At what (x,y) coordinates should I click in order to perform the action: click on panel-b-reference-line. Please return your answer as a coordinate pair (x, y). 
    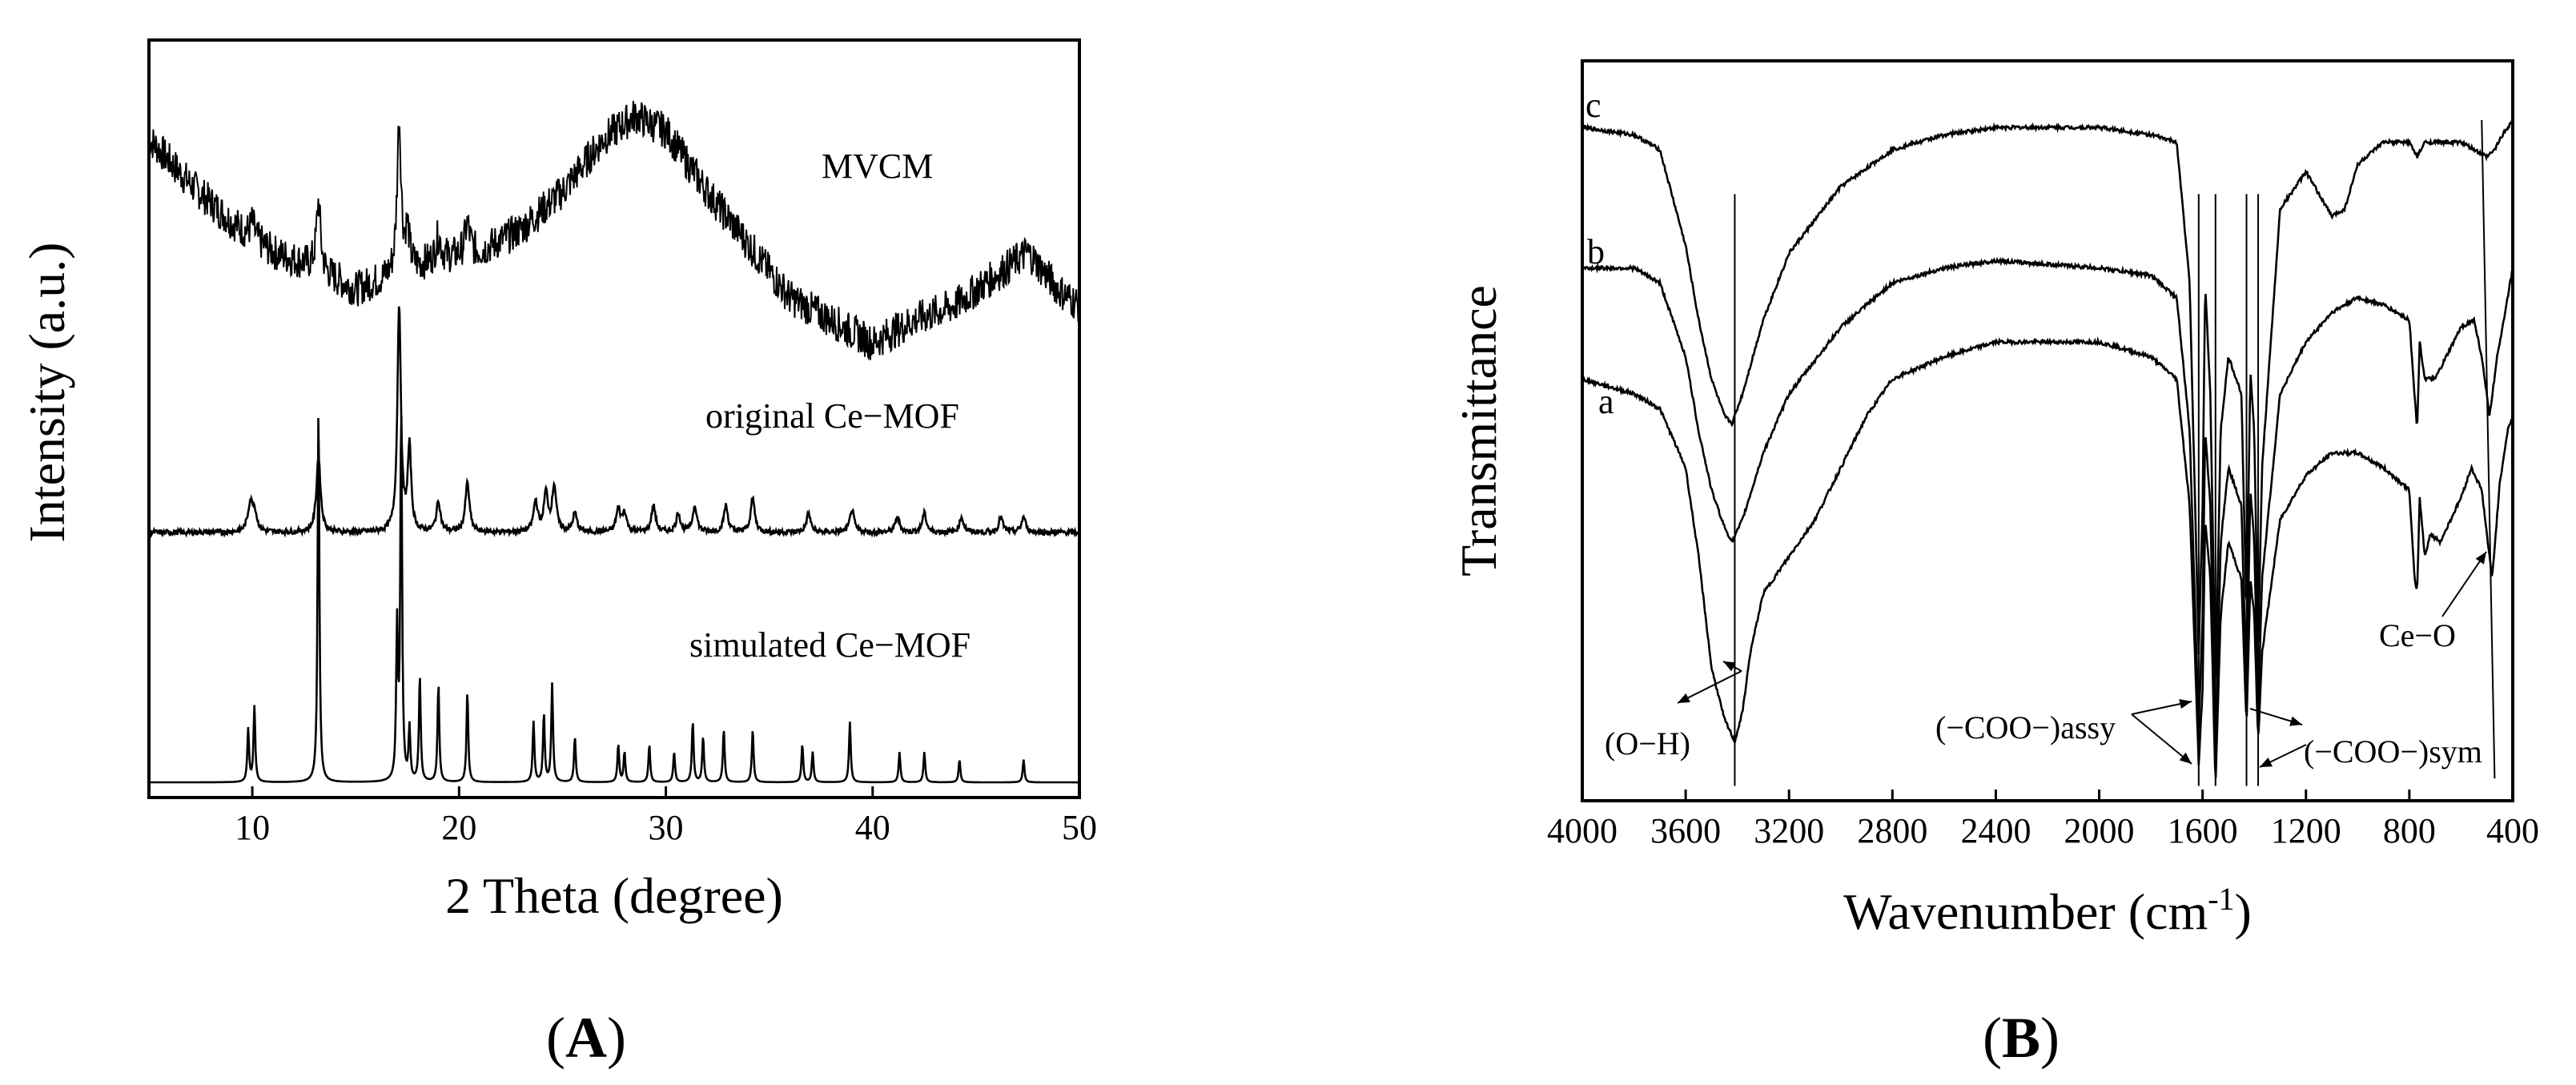
    Looking at the image, I should click on (2488, 449).